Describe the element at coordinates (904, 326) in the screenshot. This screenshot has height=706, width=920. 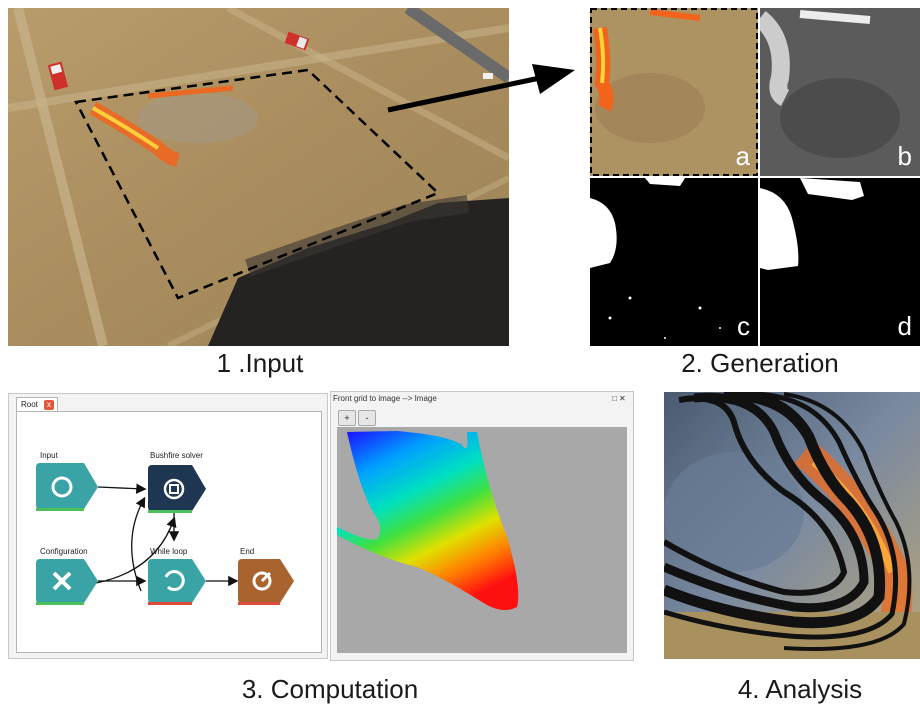
I see `tile-d-label: d` at that location.